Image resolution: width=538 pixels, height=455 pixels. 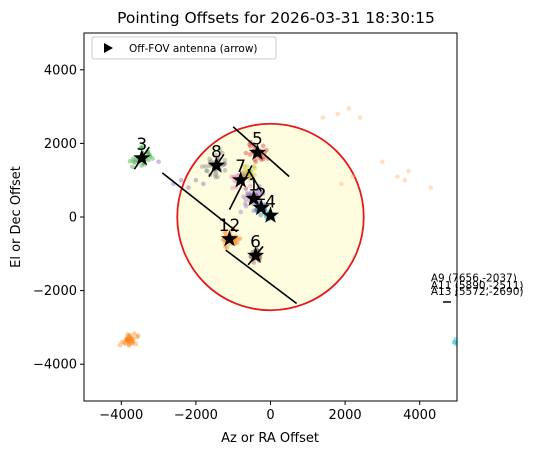 I want to click on antenna-label: 12, so click(x=230, y=226).